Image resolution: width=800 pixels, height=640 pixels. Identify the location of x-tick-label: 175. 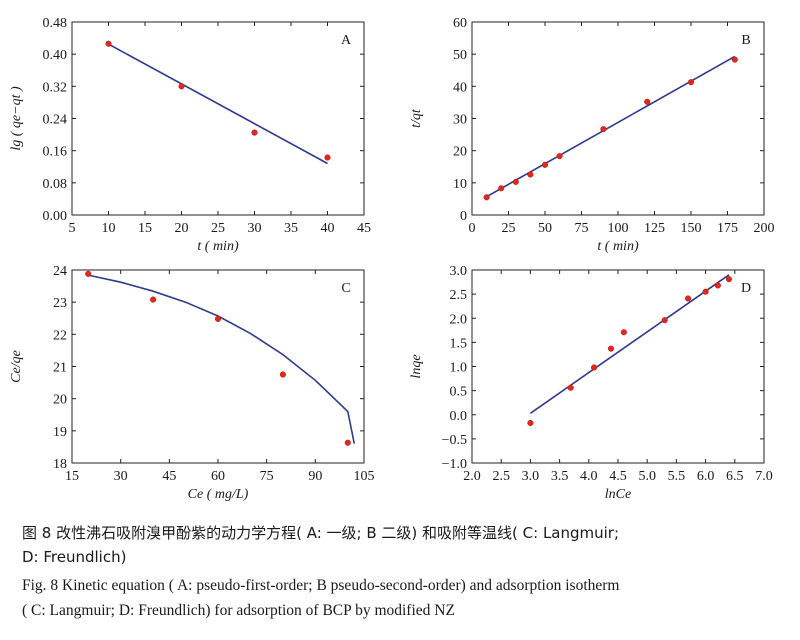
(727, 228).